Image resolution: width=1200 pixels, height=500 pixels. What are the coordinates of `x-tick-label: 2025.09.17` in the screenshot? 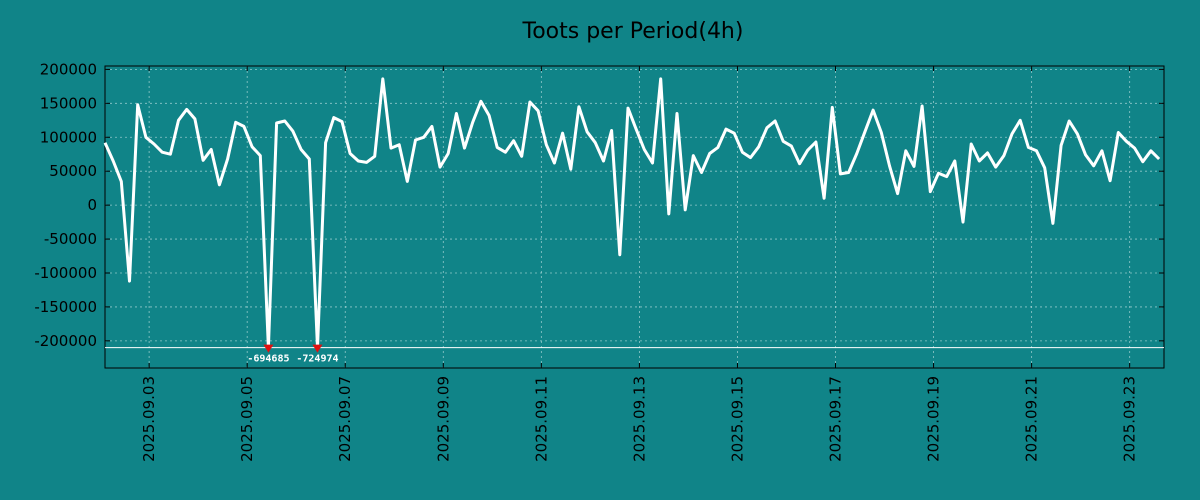 It's located at (836, 419).